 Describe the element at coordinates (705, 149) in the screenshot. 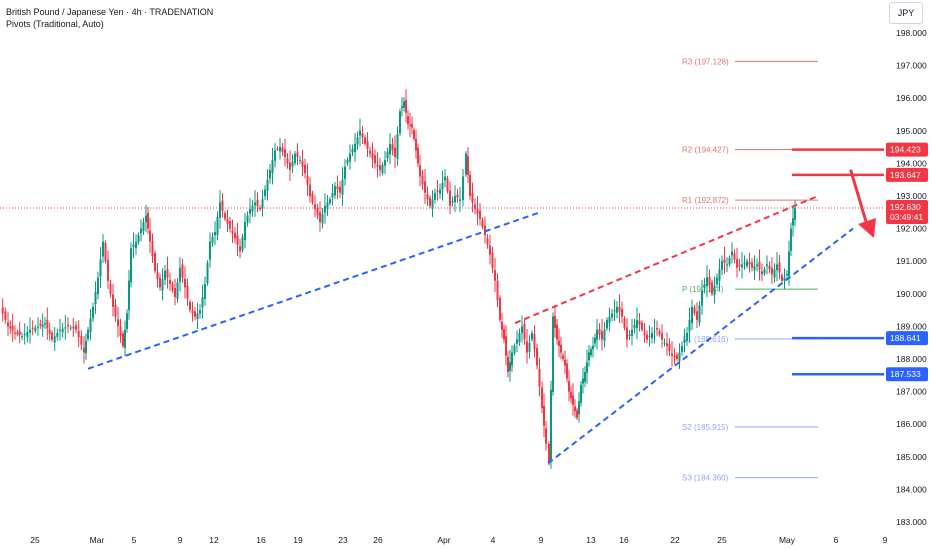

I see `pivot-label: R2 (194.427)` at that location.